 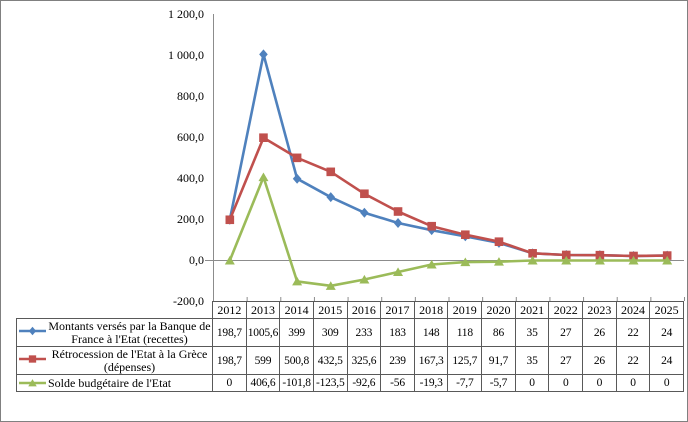 I want to click on table-column-header: 2016, so click(x=364, y=310).